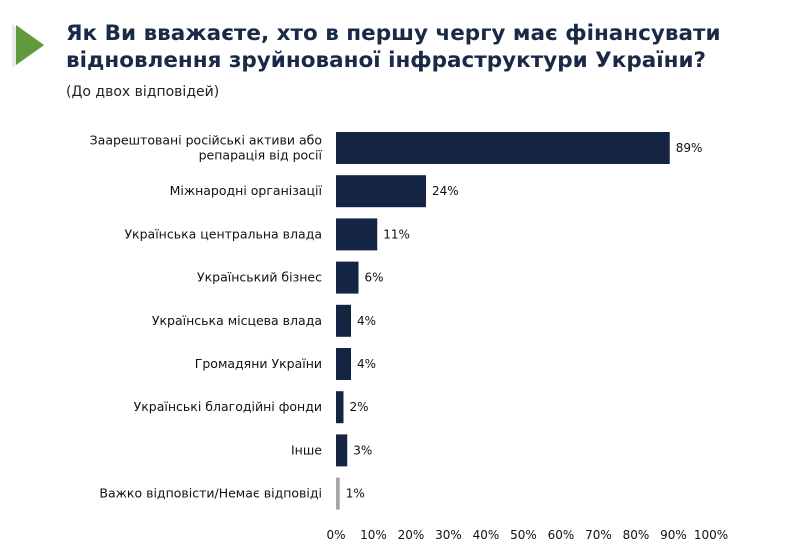 The width and height of the screenshot is (786, 560). I want to click on chart-subtitle: (До двох відповідей), so click(143, 92).